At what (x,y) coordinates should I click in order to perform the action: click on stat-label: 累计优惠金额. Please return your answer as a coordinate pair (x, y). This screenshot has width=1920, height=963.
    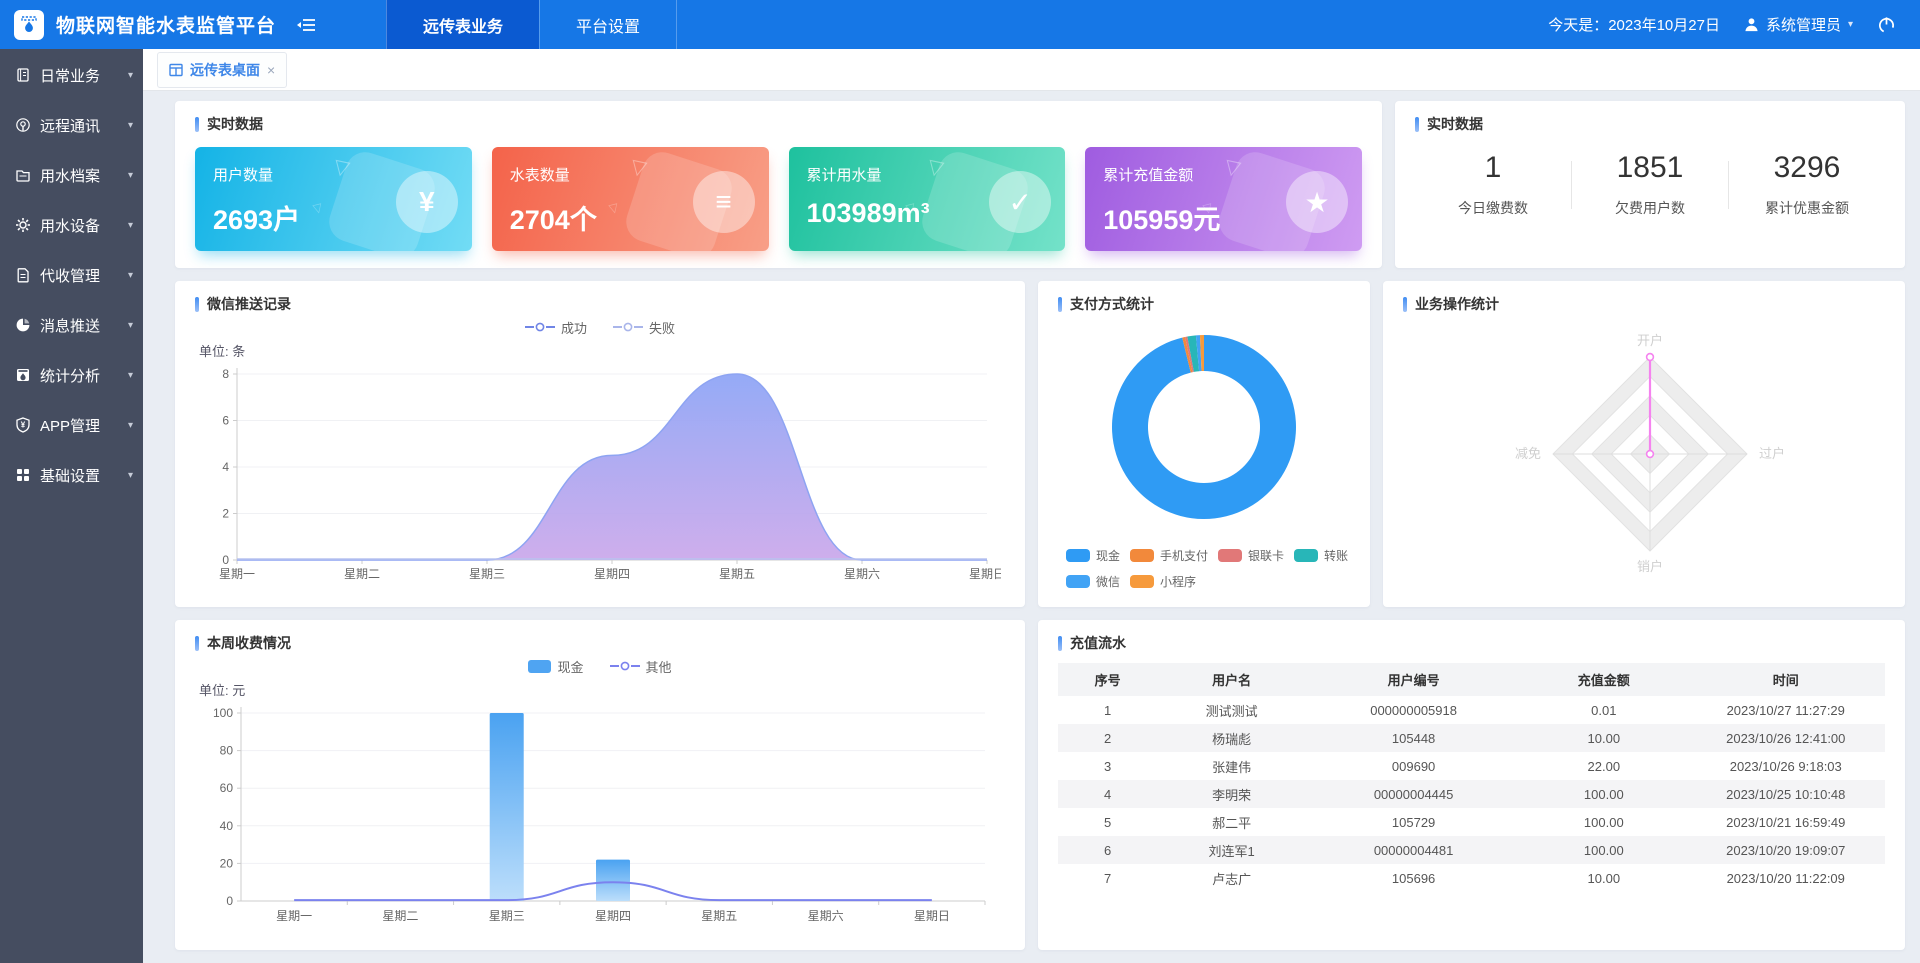
    Looking at the image, I should click on (1807, 208).